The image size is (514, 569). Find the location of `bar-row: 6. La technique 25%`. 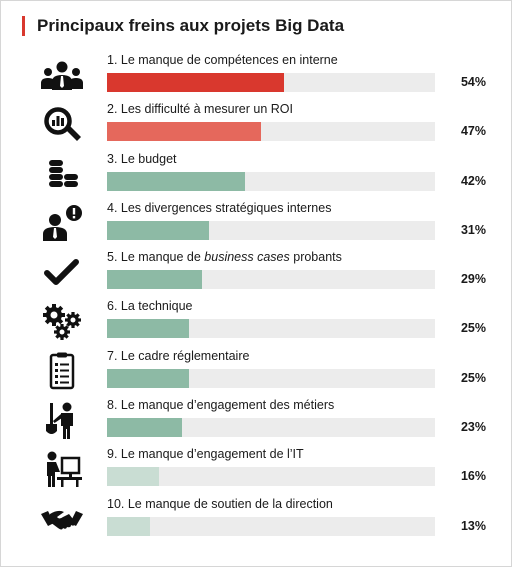

bar-row: 6. La technique 25% is located at coordinates (257, 319).